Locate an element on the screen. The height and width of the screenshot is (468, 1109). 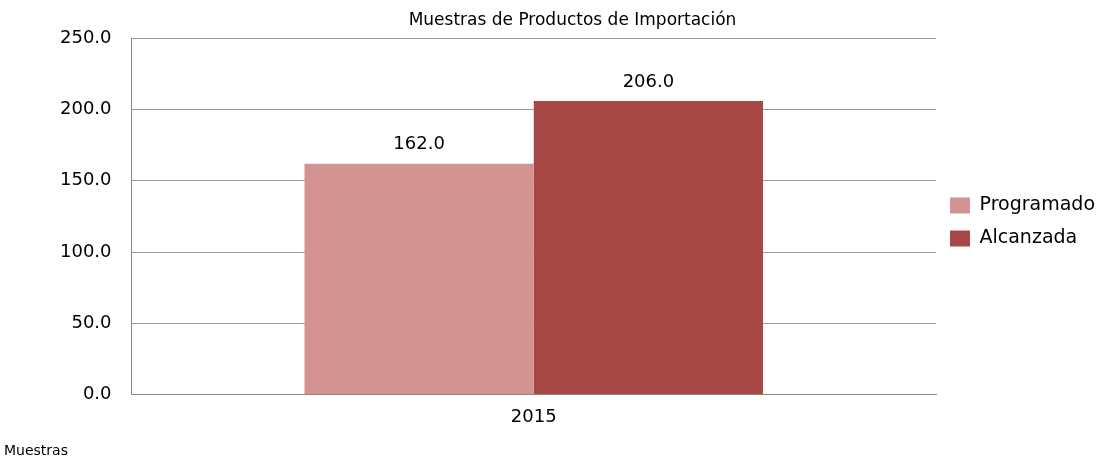
y-tick-label: 250.0 is located at coordinates (86, 37).